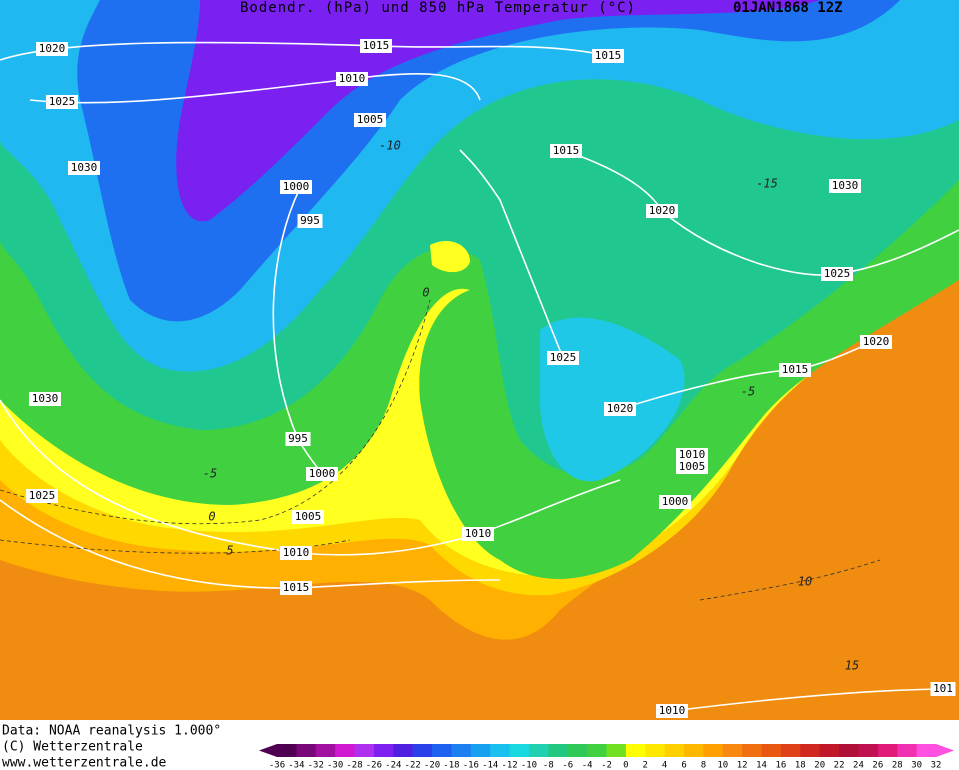 This screenshot has width=959, height=770. I want to click on colorbar-tick-label: -4, so click(587, 765).